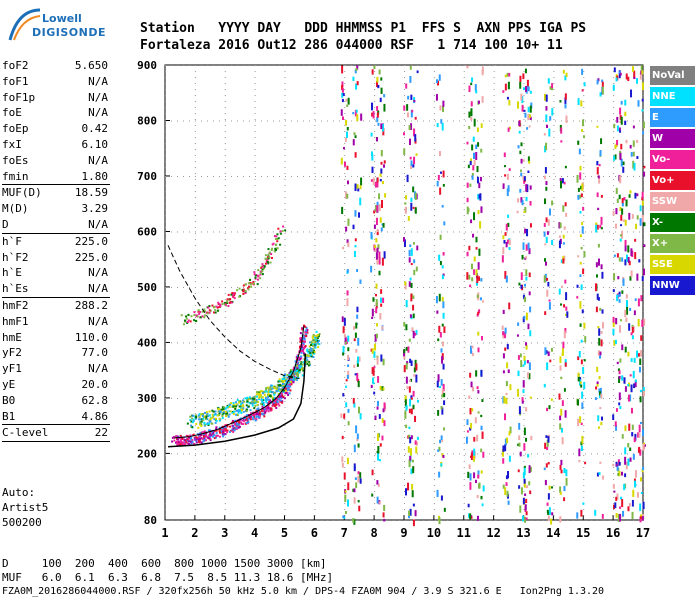  What do you see at coordinates (24, 24) in the screenshot?
I see `logo-mark-icon` at bounding box center [24, 24].